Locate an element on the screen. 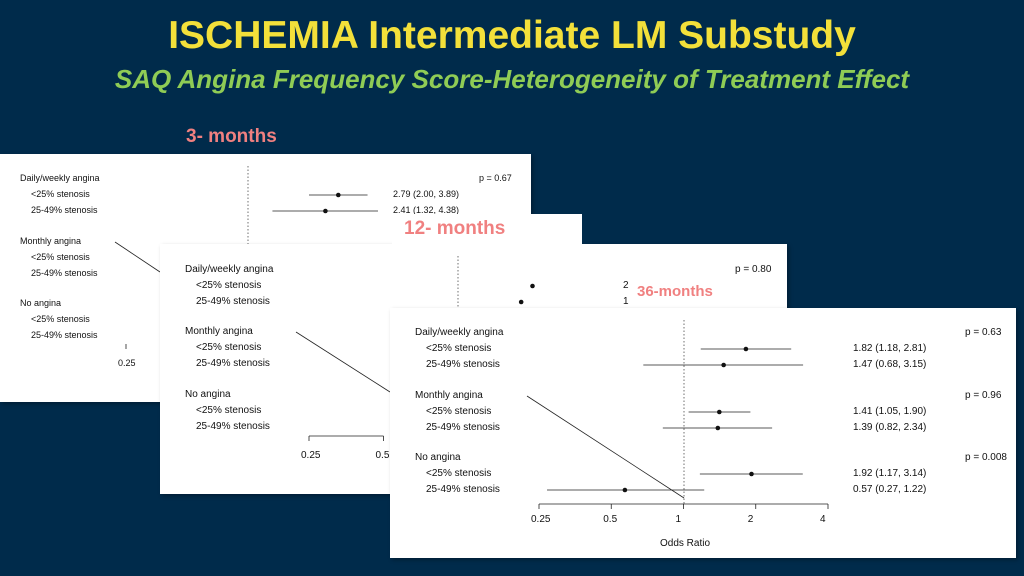  panel-label-12-months: 12- months is located at coordinates (455, 228).